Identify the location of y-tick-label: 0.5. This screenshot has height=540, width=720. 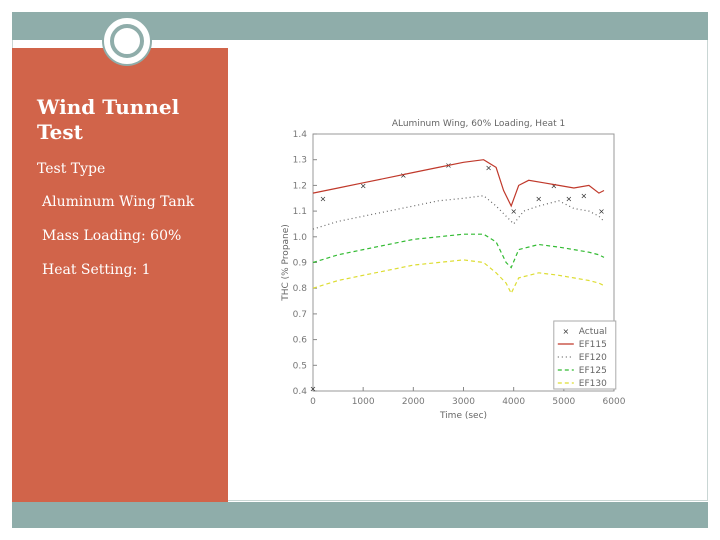
(300, 366).